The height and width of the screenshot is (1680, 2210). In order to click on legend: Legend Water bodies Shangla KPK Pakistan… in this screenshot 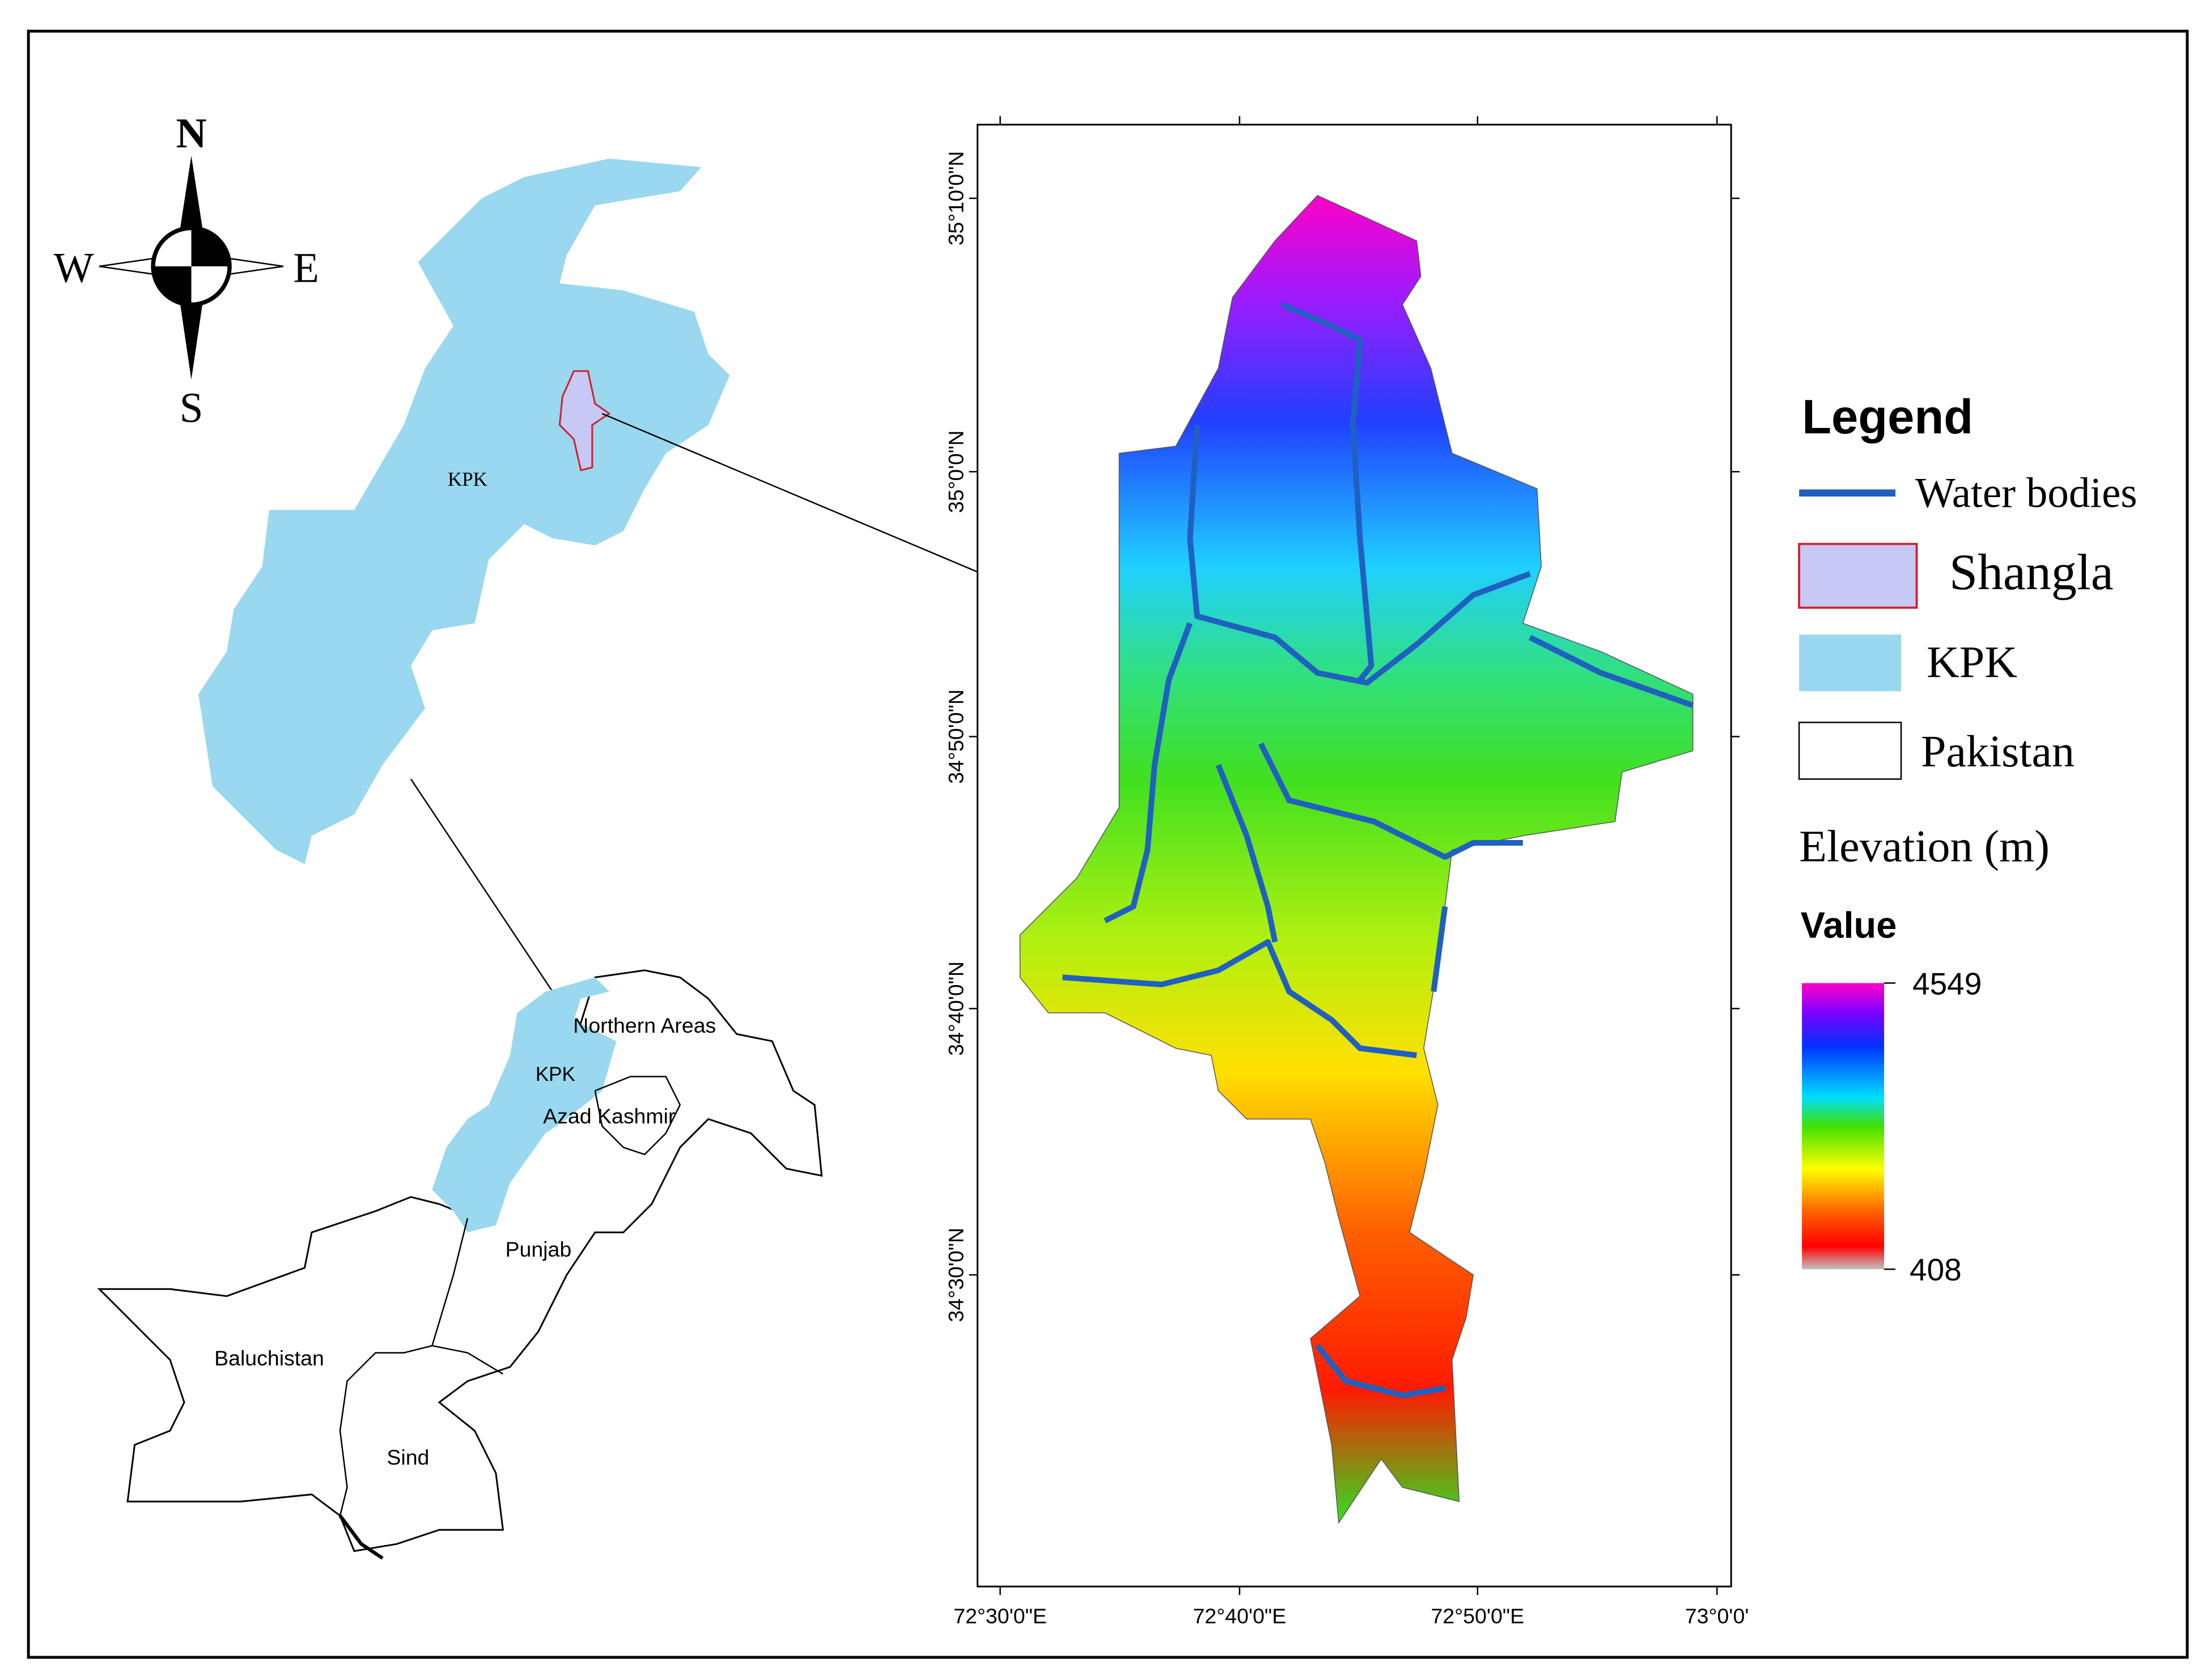, I will do `click(1967, 839)`.